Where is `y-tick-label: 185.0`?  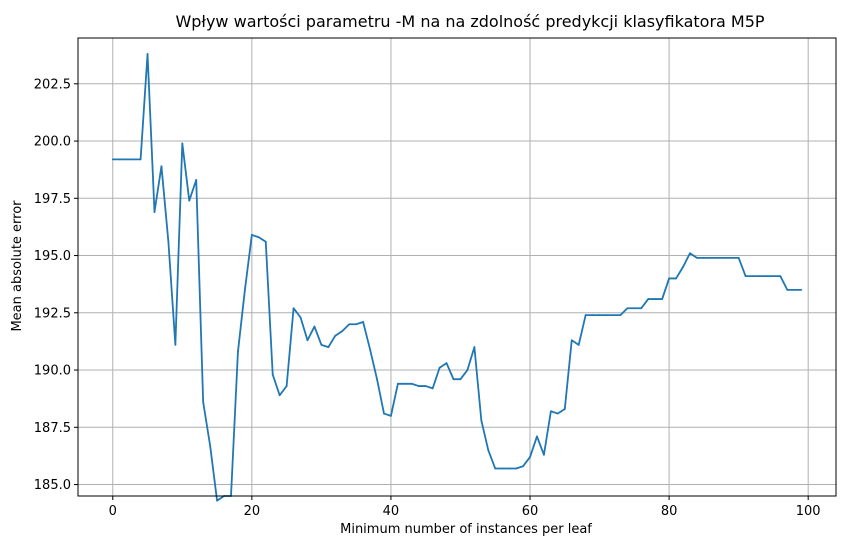
y-tick-label: 185.0 is located at coordinates (52, 485).